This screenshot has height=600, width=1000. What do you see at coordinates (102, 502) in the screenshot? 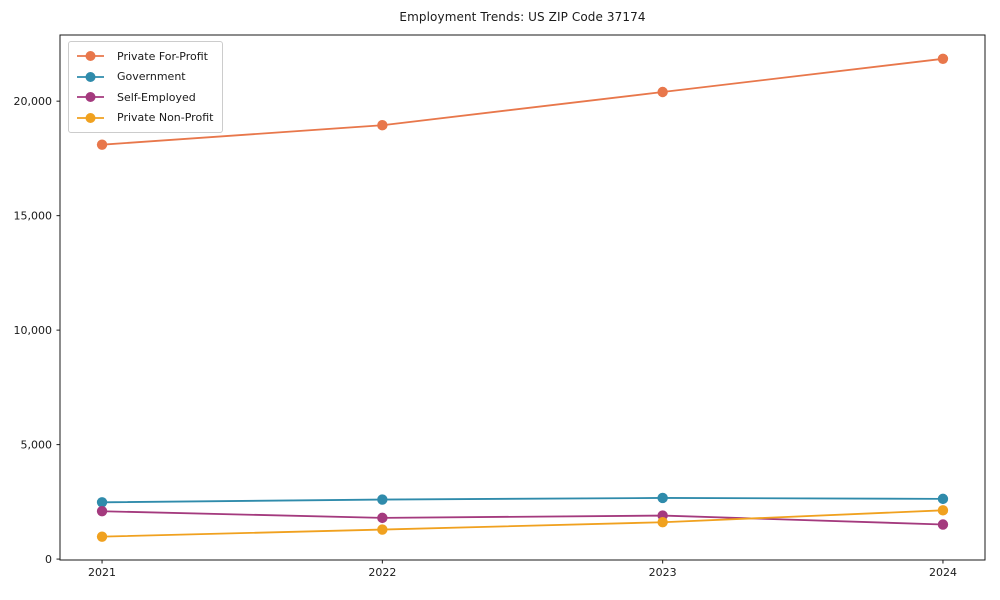
I see `data-point-government-2021` at bounding box center [102, 502].